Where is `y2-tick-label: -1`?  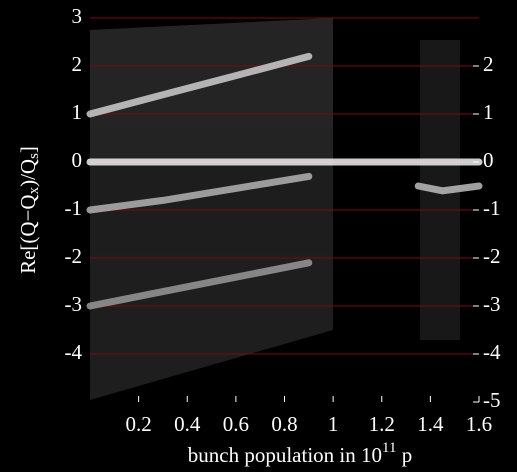 y2-tick-label: -1 is located at coordinates (492, 208).